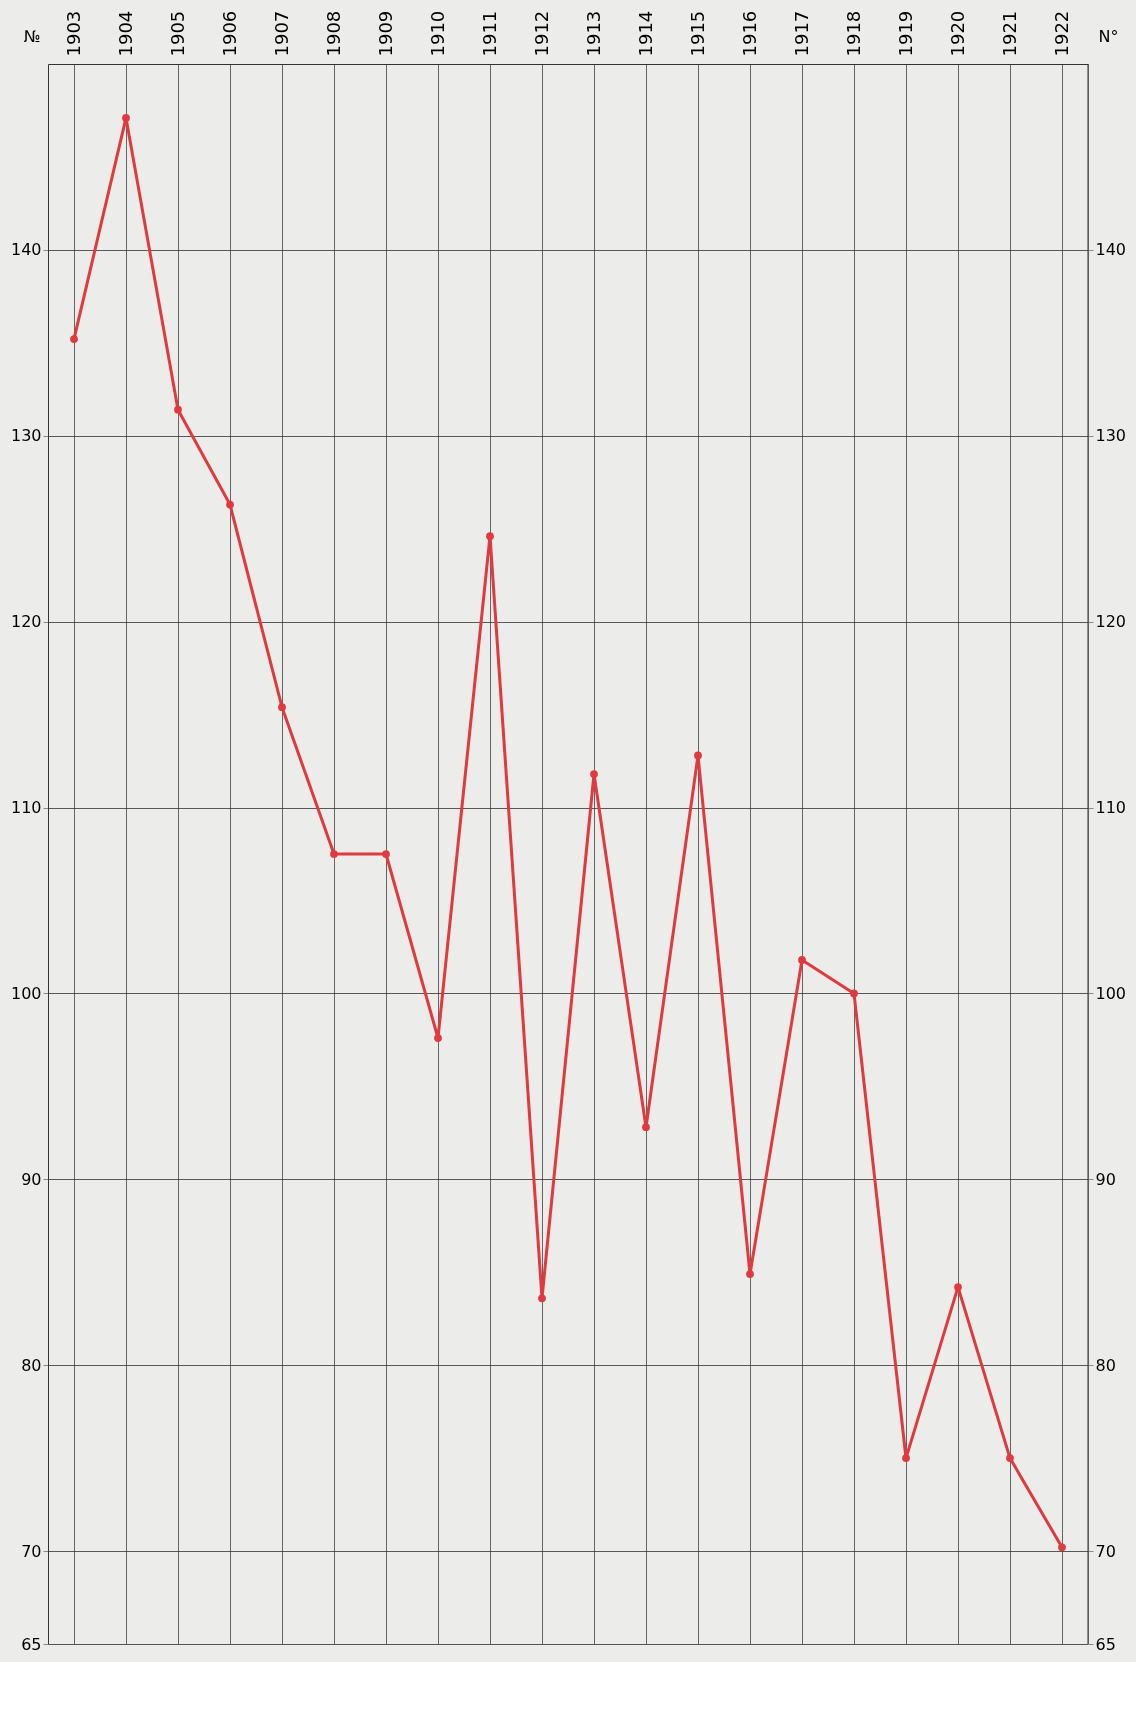  I want to click on y2-tick-label: 70, so click(1105, 1551).